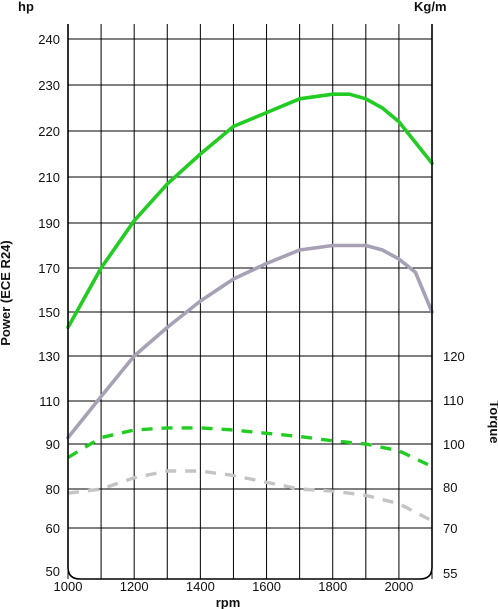 The width and height of the screenshot is (498, 609). Describe the element at coordinates (430, 7) in the screenshot. I see `right-axis-unit: Kg/m` at that location.